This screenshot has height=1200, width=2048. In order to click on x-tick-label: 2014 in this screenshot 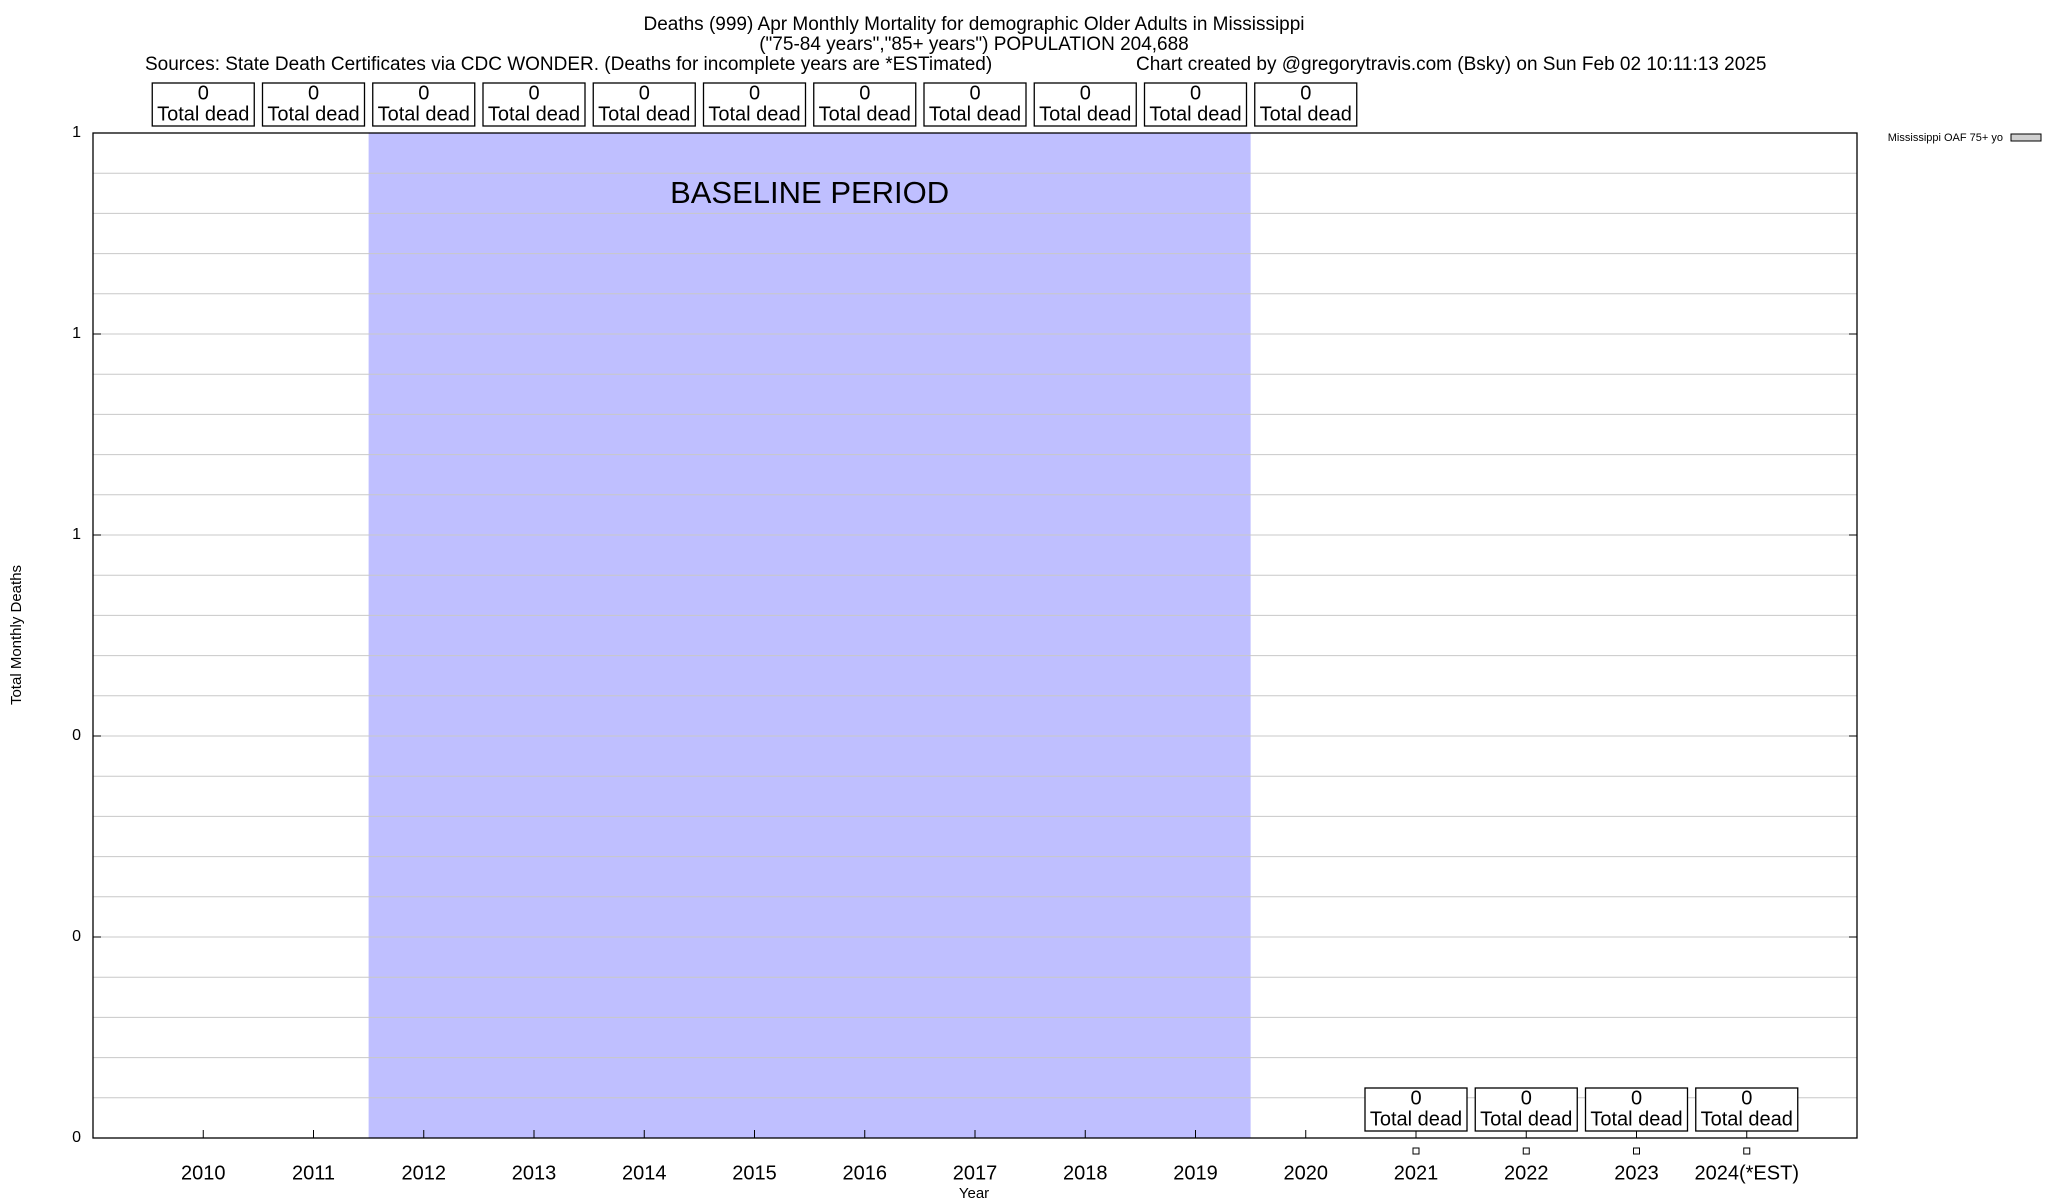, I will do `click(644, 1173)`.